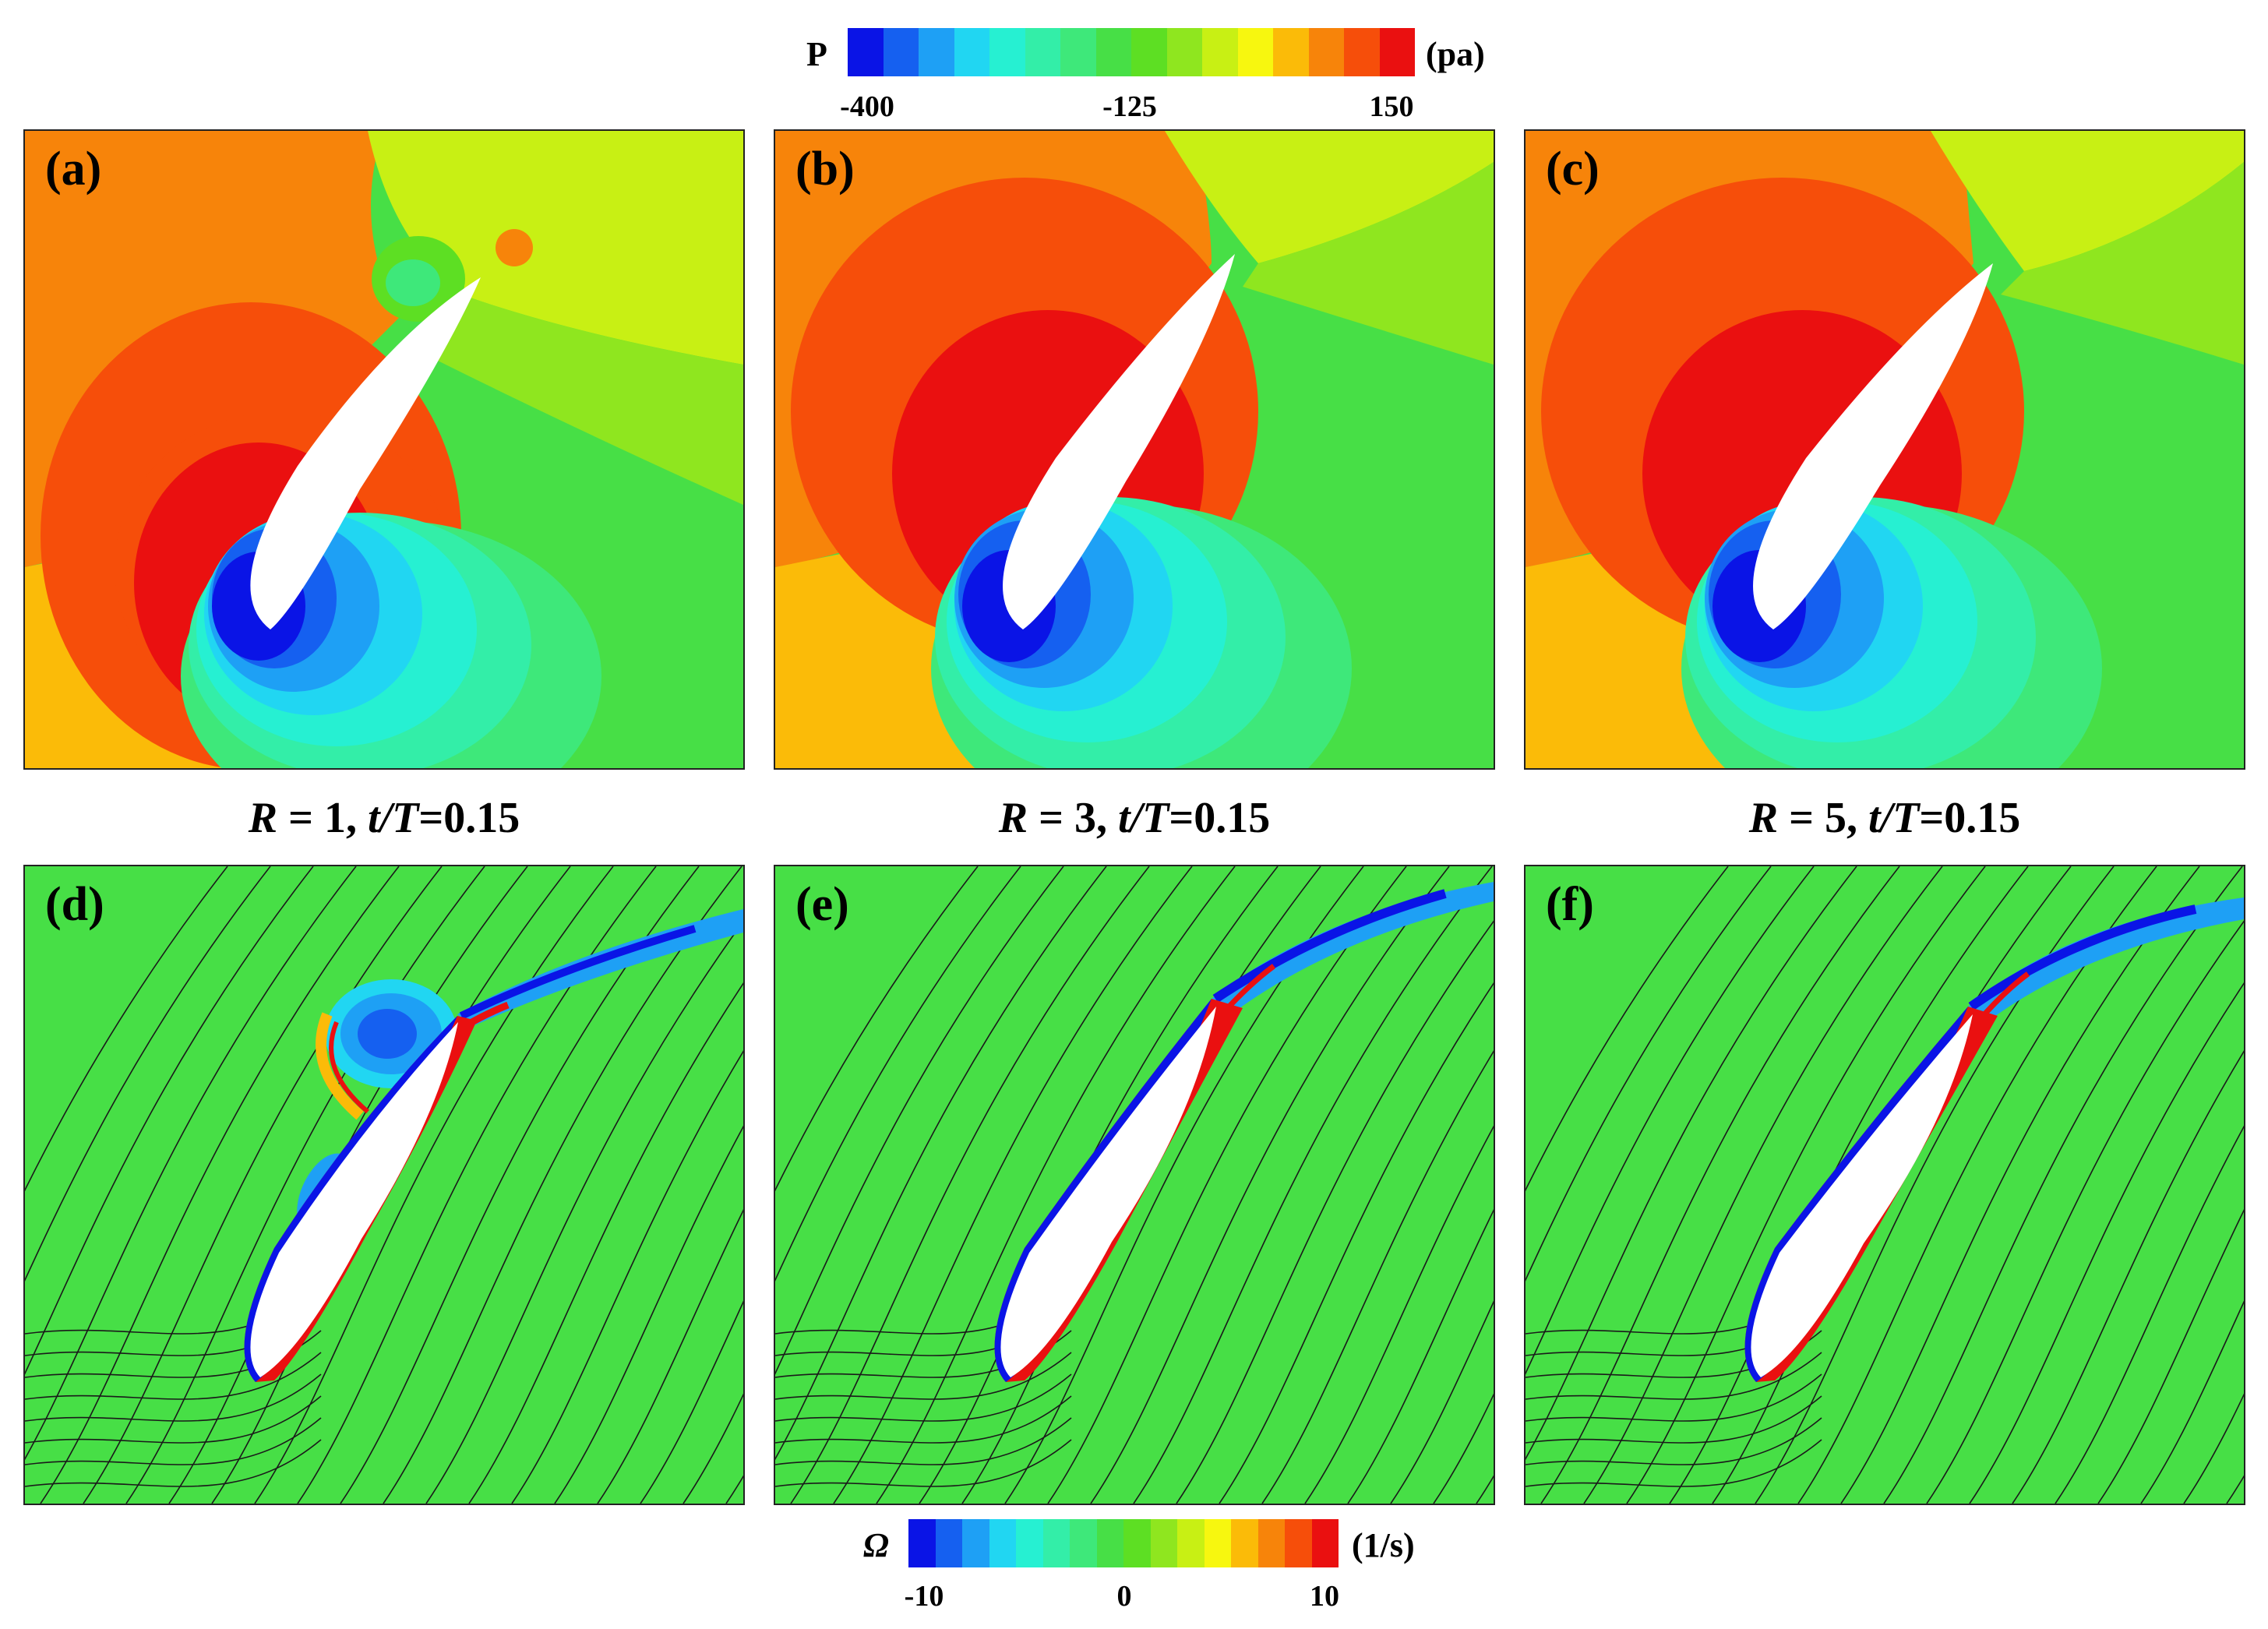 This screenshot has width=2268, height=1629. I want to click on vorticity-field-e, so click(1134, 1185).